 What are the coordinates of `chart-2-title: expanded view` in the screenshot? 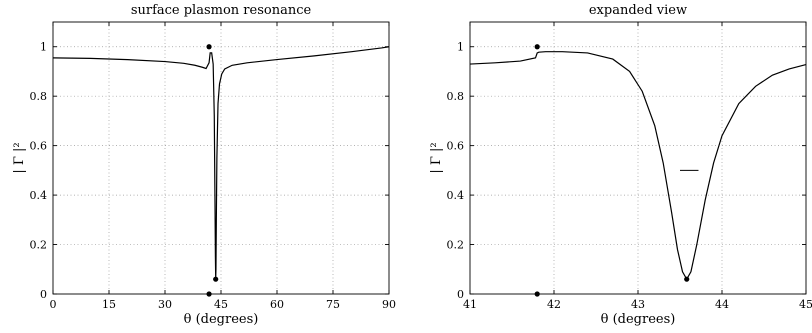 It's located at (638, 10).